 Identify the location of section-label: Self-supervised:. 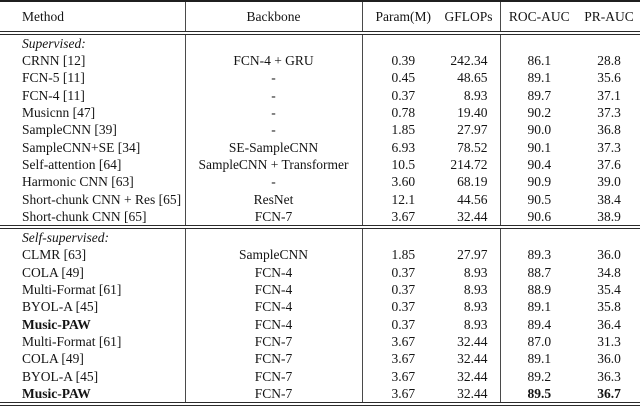
(93, 236).